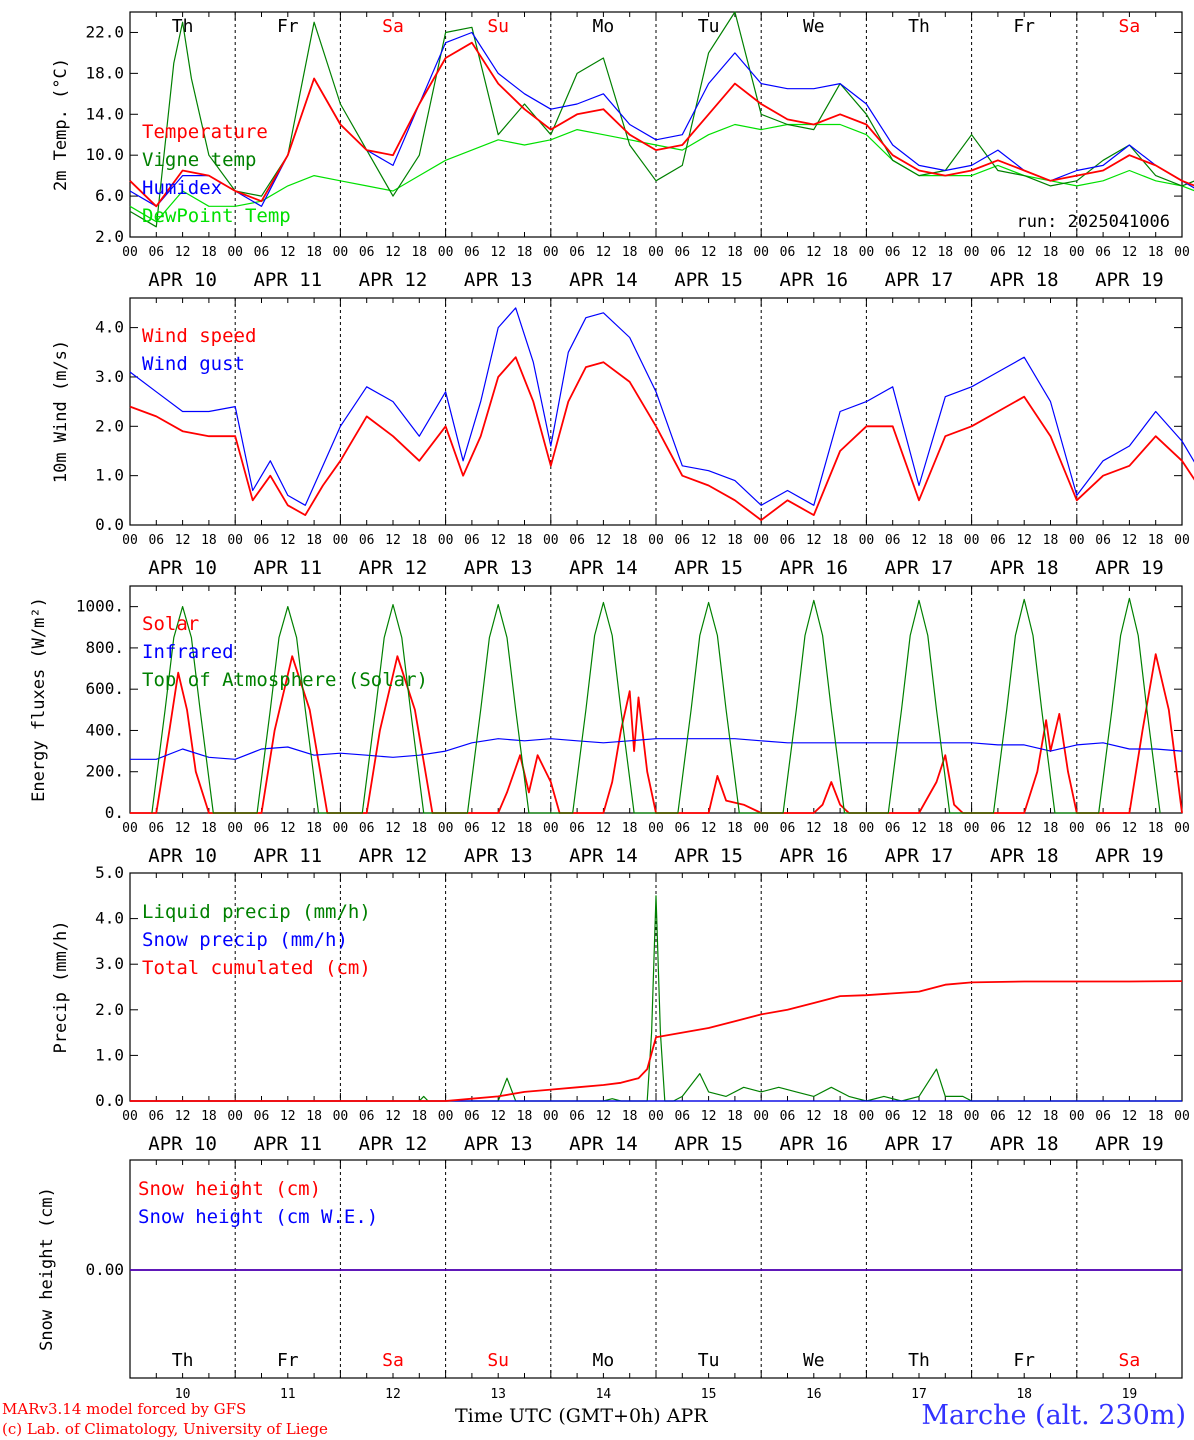  I want to click on date-number-label: 18, so click(1024, 1394).